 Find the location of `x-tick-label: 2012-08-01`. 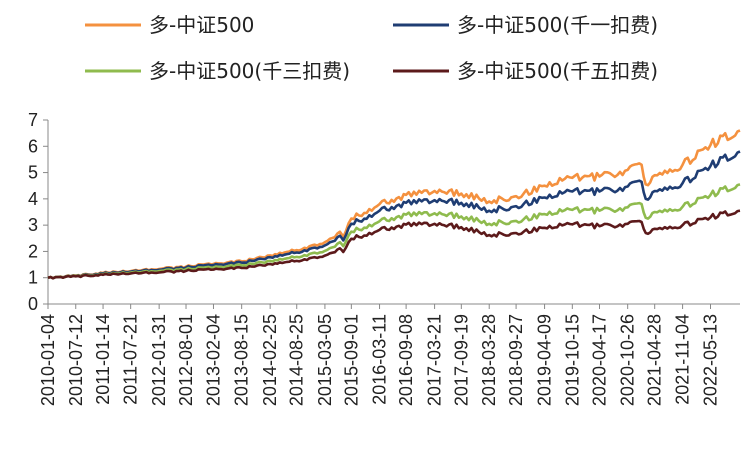

x-tick-label: 2012-08-01 is located at coordinates (186, 360).